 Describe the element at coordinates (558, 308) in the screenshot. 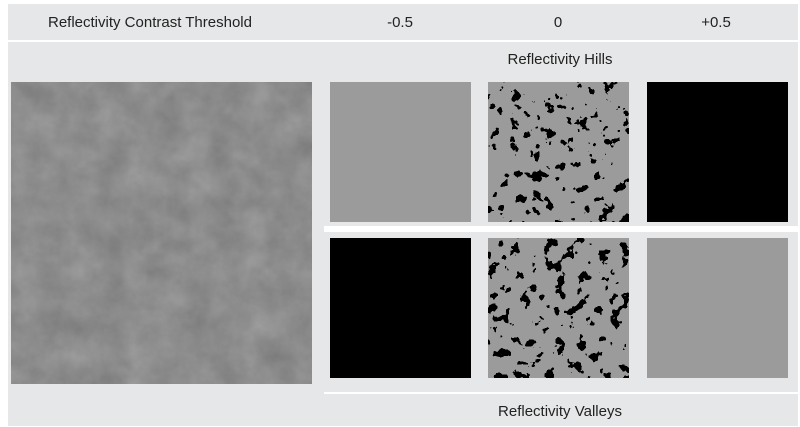

I see `valleys-zero-image` at that location.